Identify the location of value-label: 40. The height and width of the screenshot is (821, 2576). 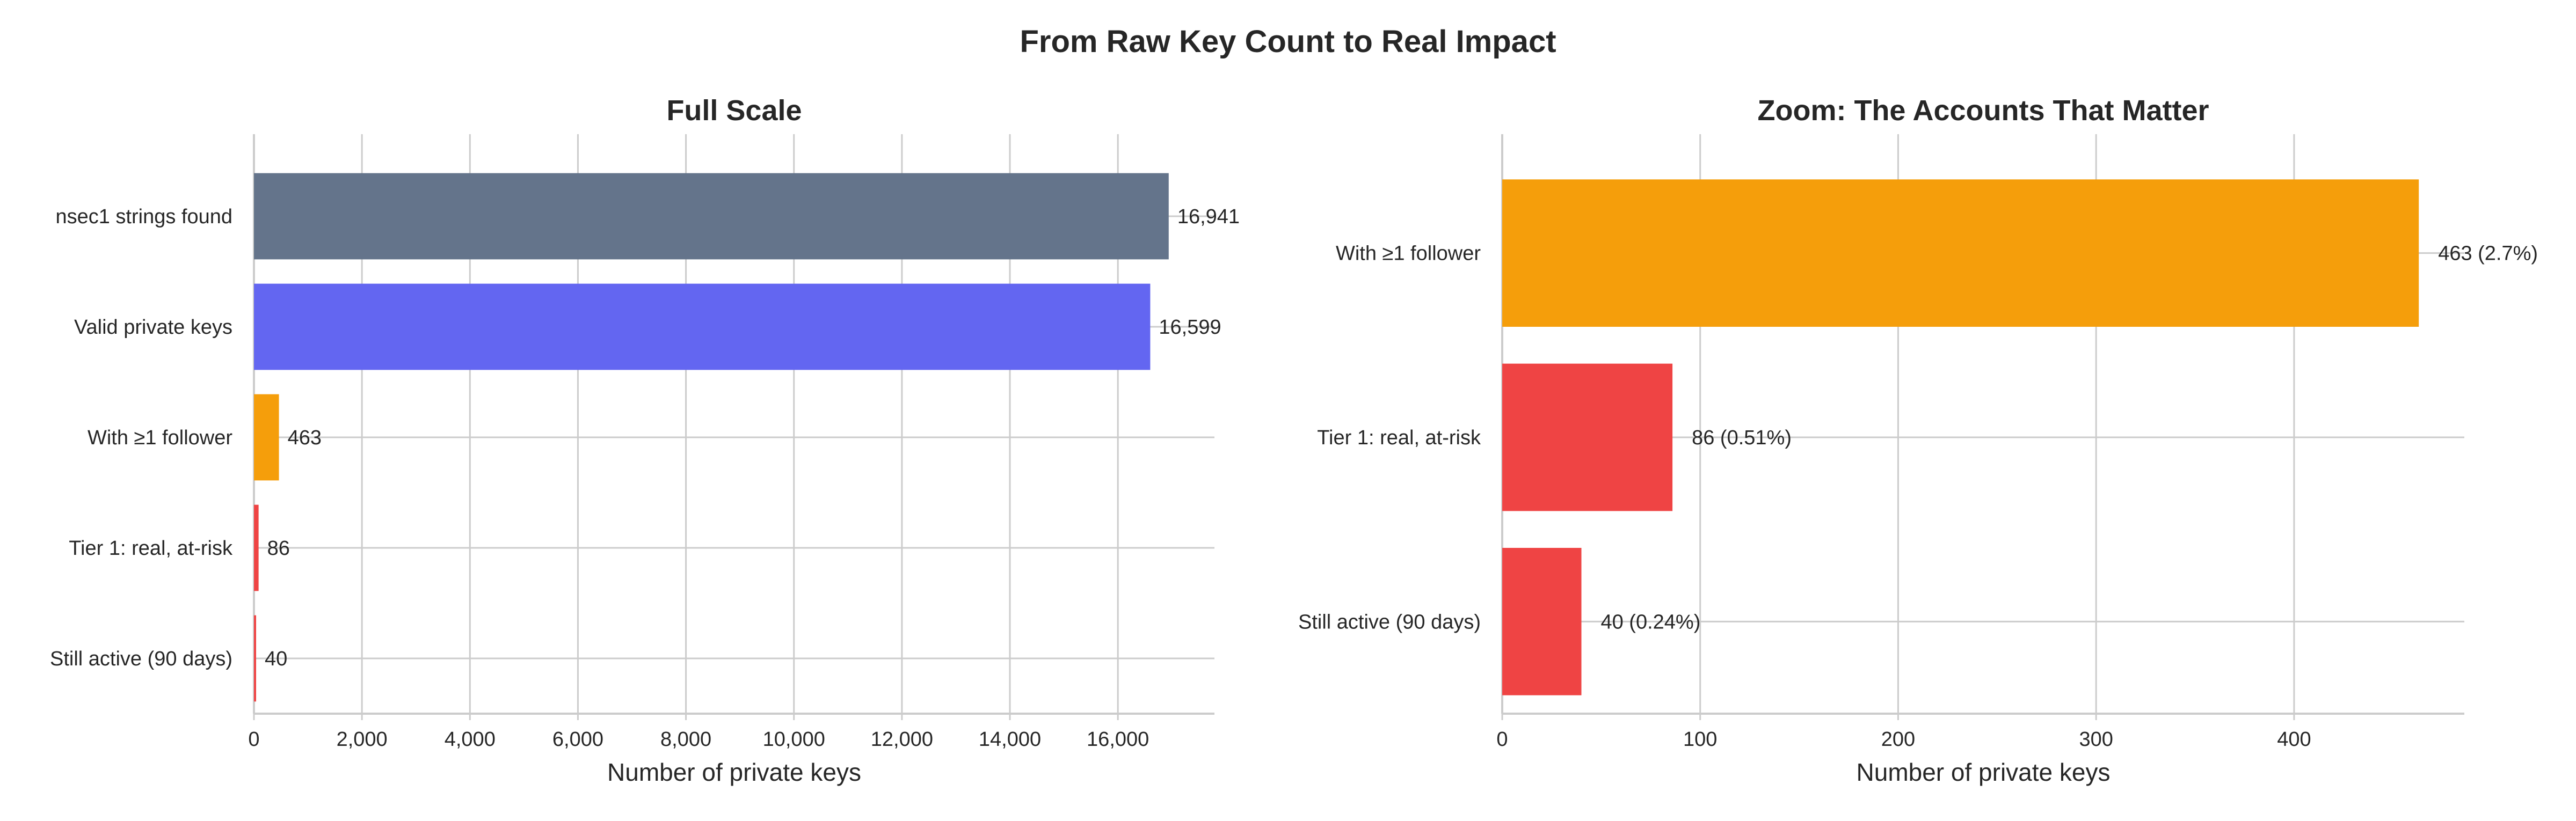
(276, 659).